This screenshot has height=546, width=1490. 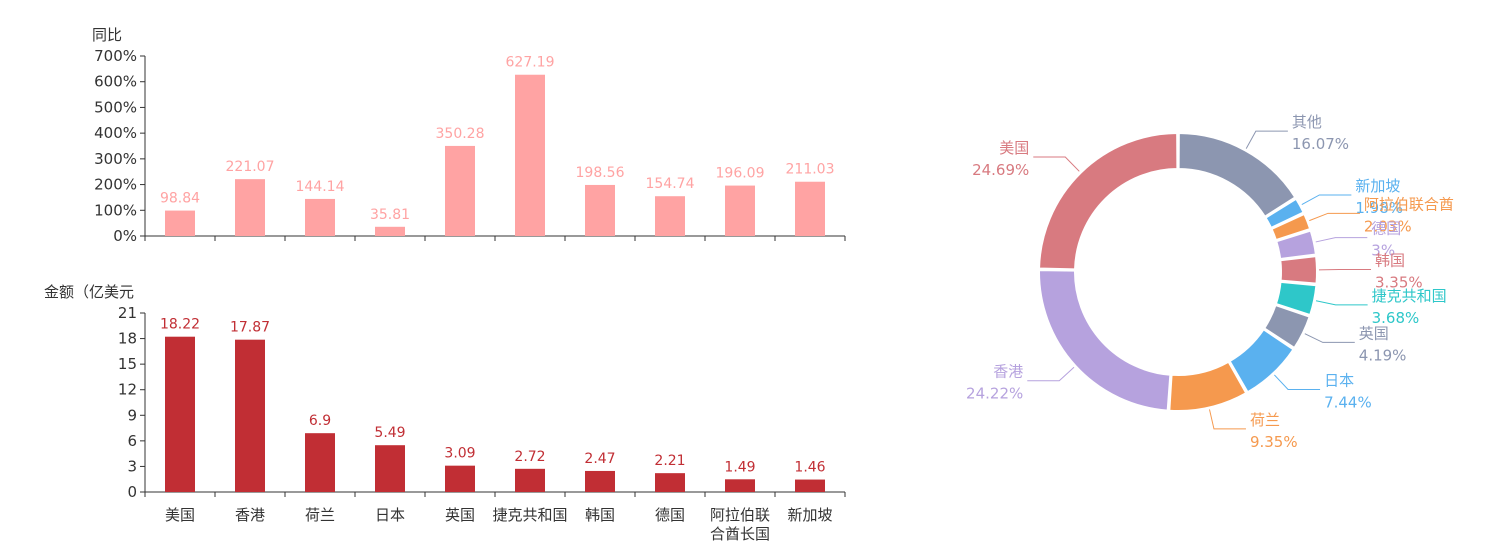 I want to click on slice-捷克共和国, so click(x=1296, y=298).